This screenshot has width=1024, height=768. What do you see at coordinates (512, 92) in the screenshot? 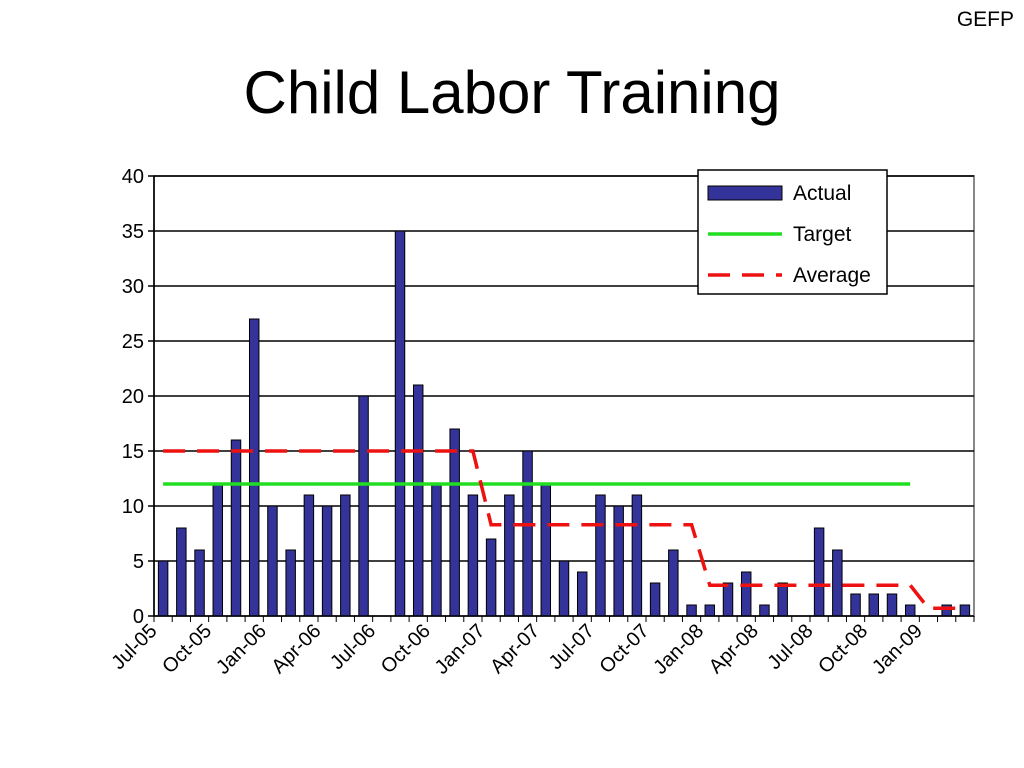
I see `chart-title: Child Labor Training` at bounding box center [512, 92].